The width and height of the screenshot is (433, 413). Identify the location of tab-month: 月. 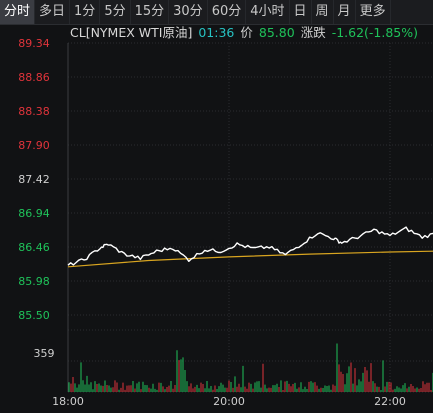
(345, 12).